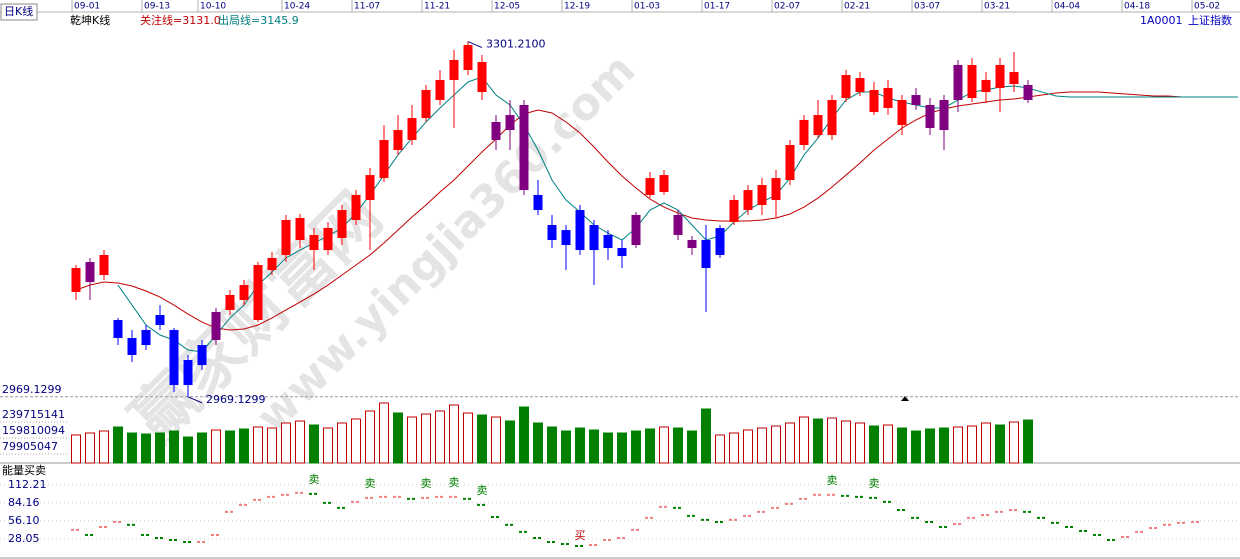 This screenshot has width=1240, height=559. I want to click on period-box, so click(19, 12).